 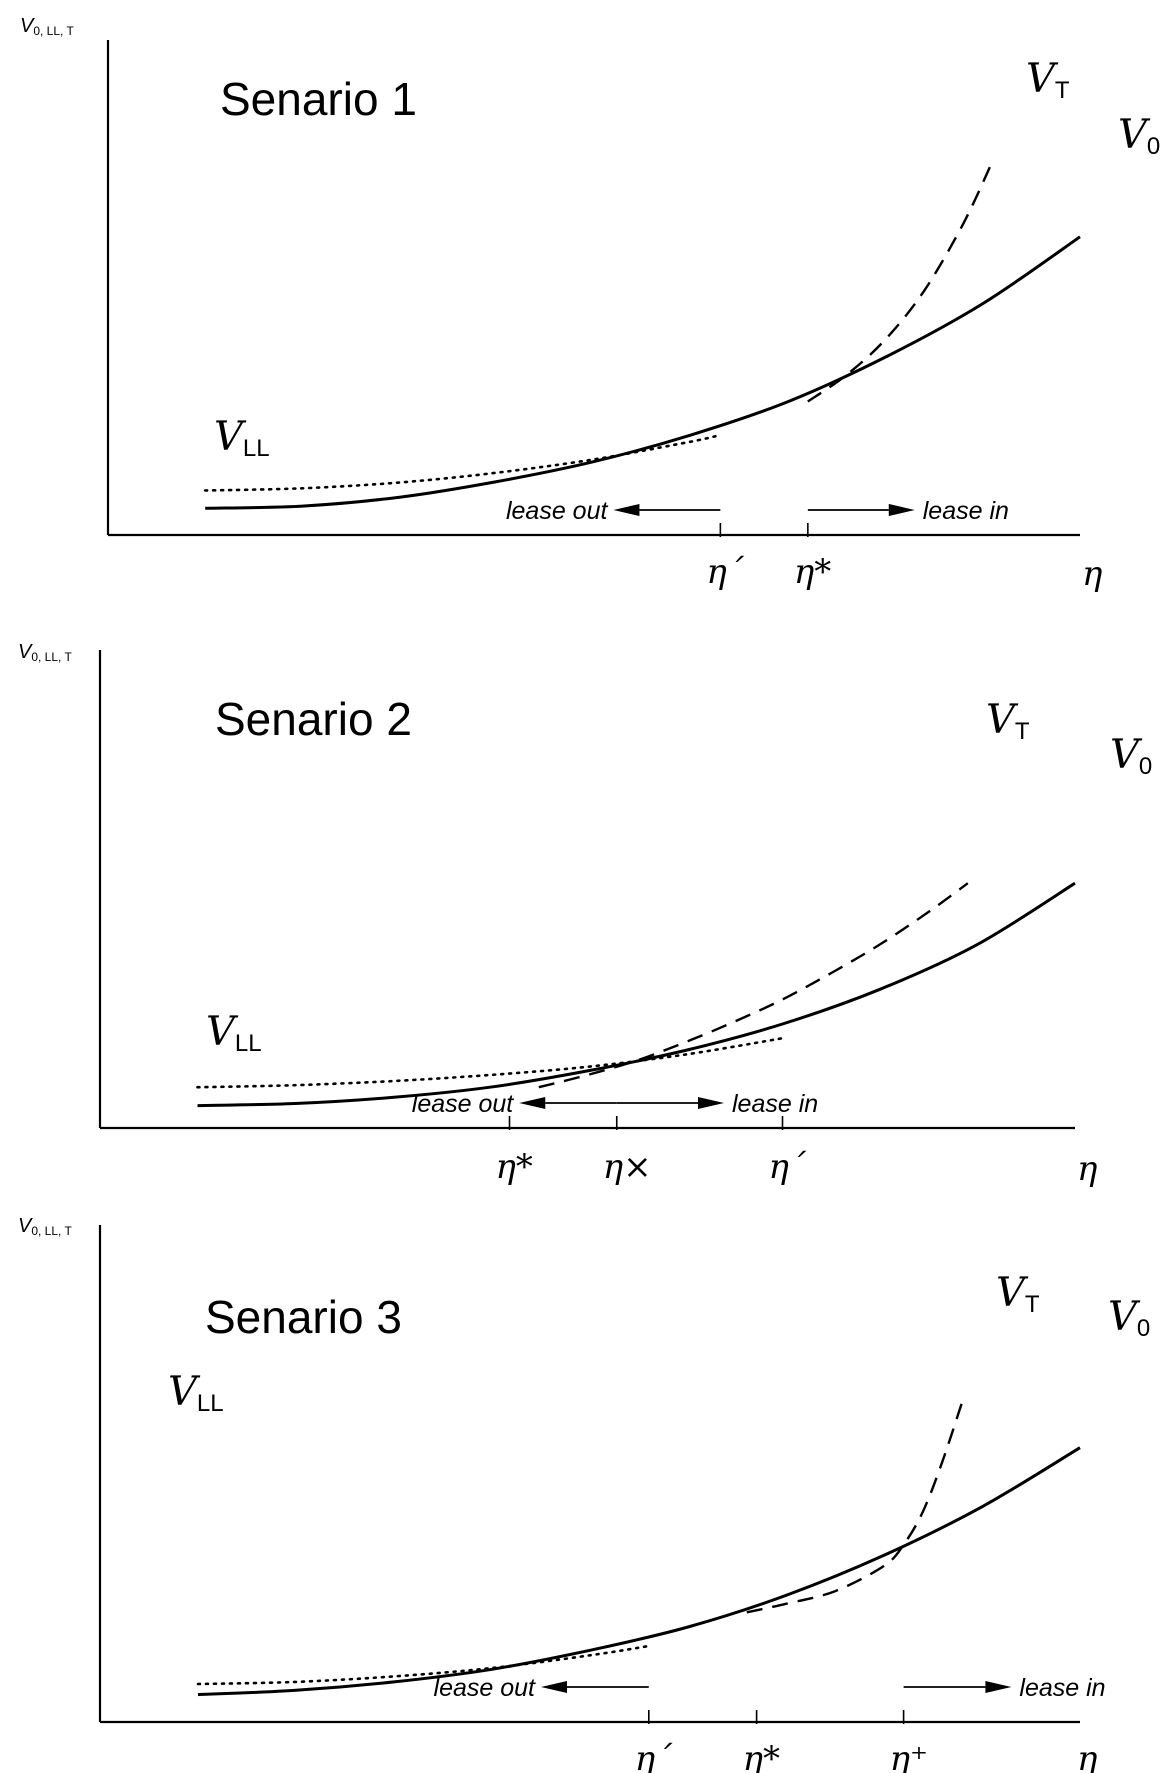 What do you see at coordinates (909, 1756) in the screenshot?
I see `x-tick-label: η⁺` at bounding box center [909, 1756].